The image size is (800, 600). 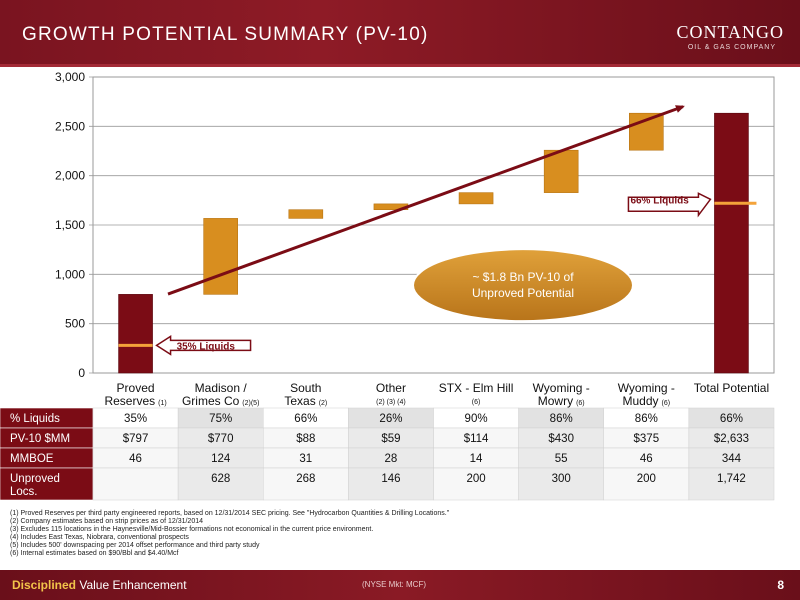 I want to click on x-tick-label: Madison /, so click(x=221, y=388).